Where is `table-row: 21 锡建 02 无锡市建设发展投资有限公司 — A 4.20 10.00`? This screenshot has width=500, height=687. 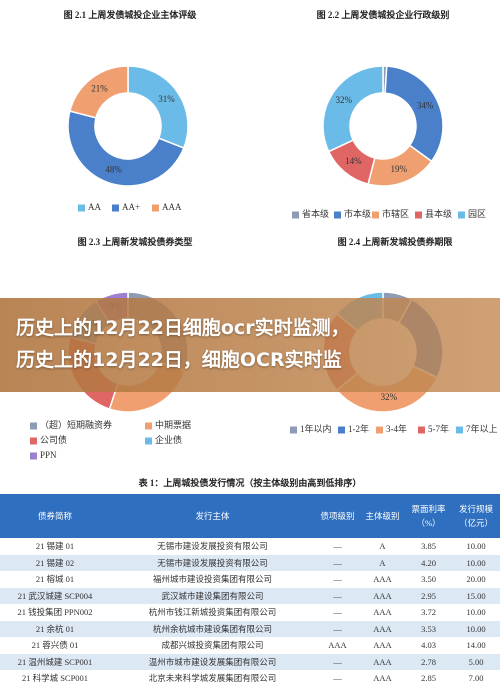
table-row: 21 锡建 02 无锡市建设发展投资有限公司 — A 4.20 10.00 is located at coordinates (250, 562).